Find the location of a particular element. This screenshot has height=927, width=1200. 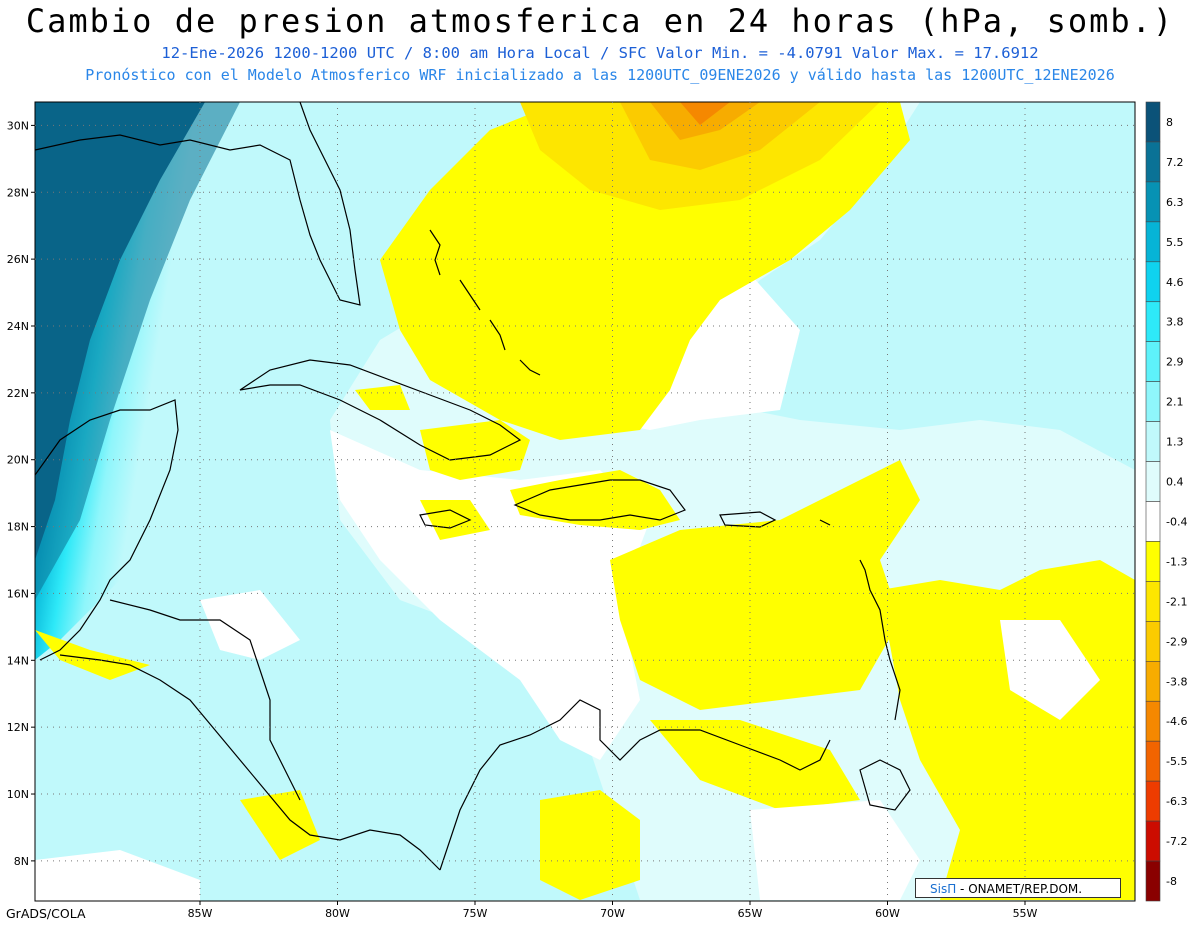

colorbar-label: -5.5 is located at coordinates (1176, 761).